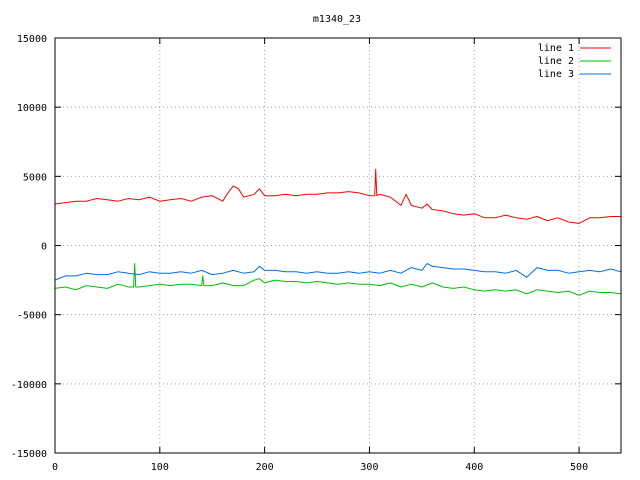  Describe the element at coordinates (44, 247) in the screenshot. I see `y-tick-label: 0` at that location.